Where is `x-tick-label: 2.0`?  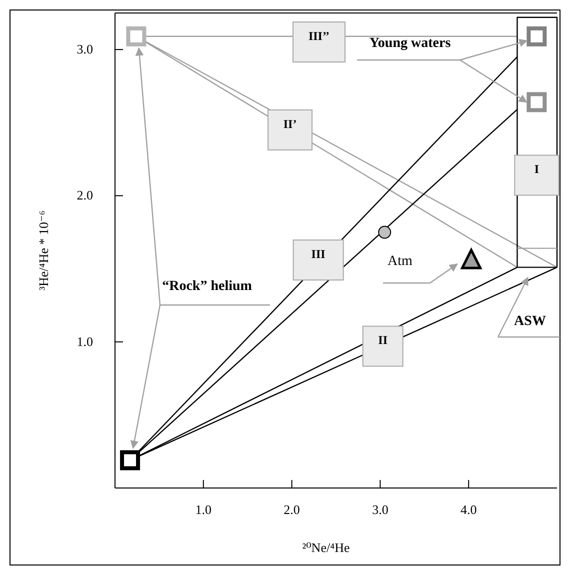 x-tick-label: 2.0 is located at coordinates (292, 509).